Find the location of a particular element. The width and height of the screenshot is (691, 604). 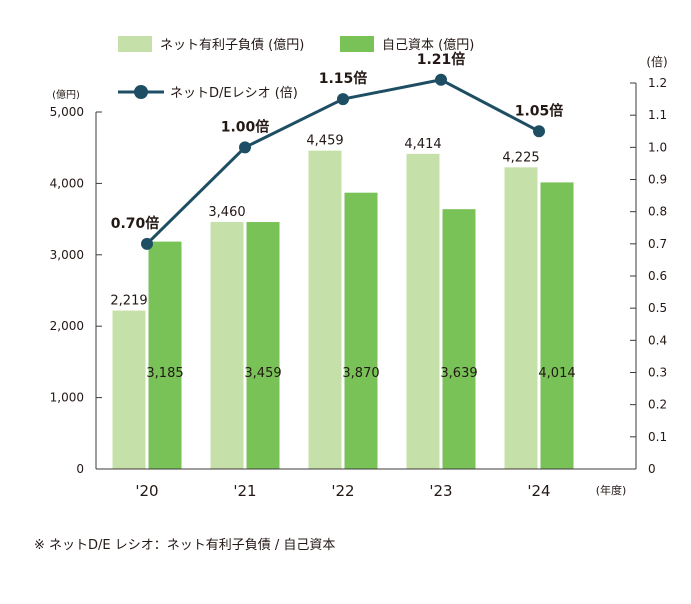

debt-value-label-3: 4,414 is located at coordinates (422, 144).